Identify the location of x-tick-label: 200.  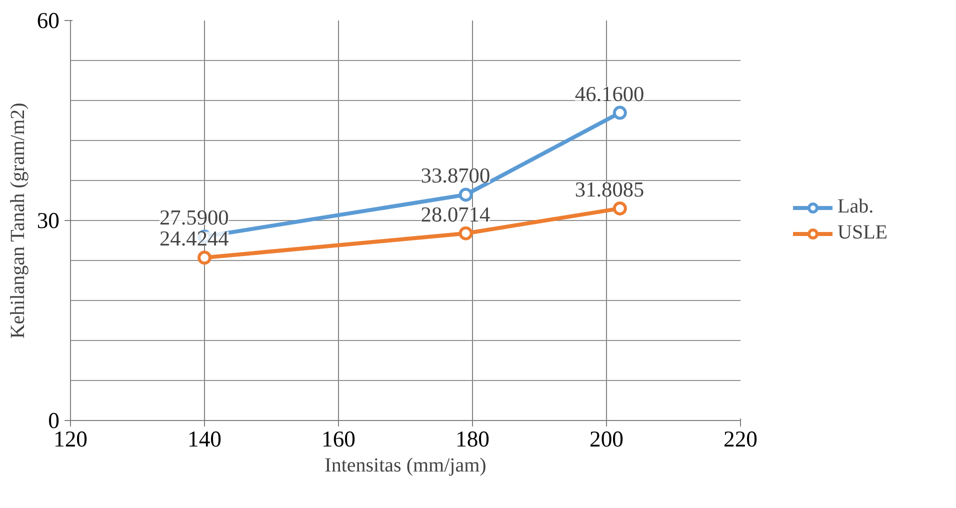
(607, 439).